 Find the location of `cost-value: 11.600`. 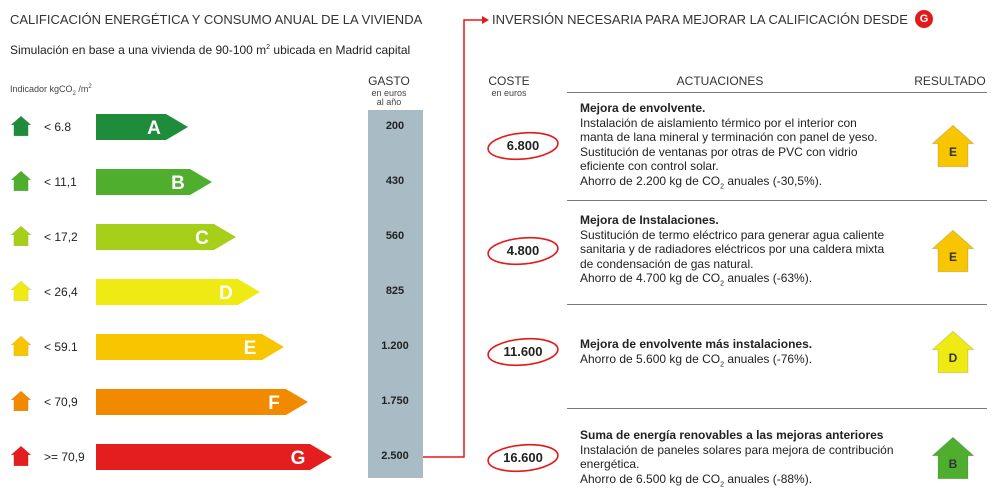

cost-value: 11.600 is located at coordinates (523, 351).